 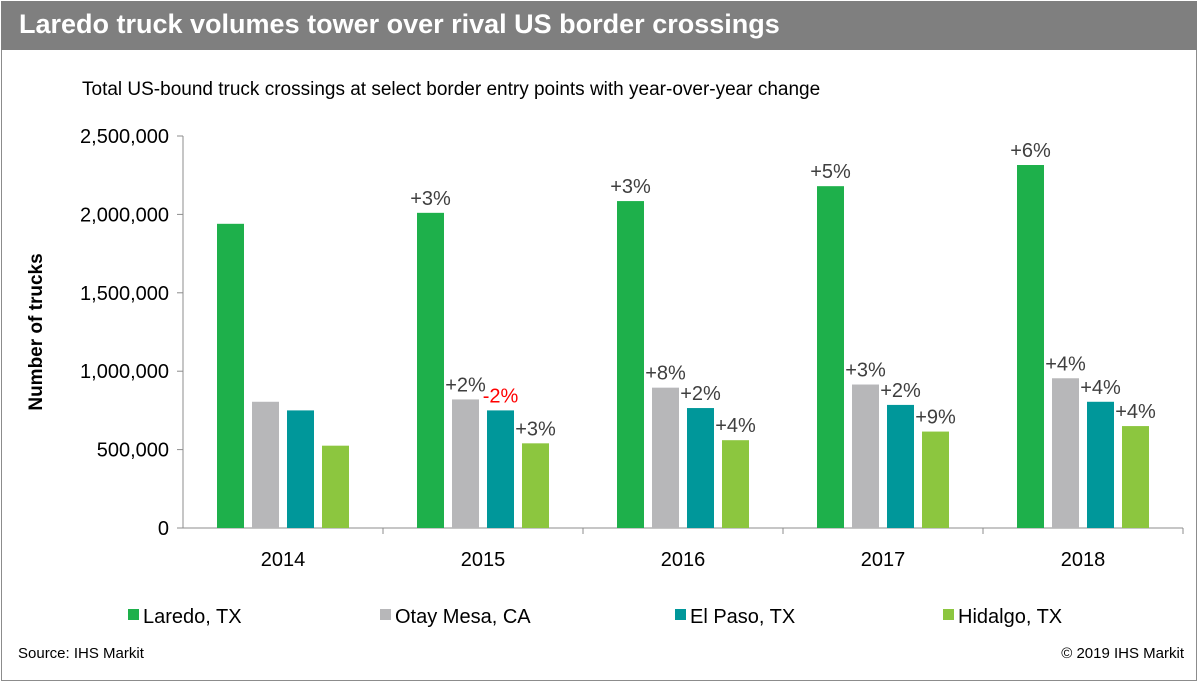 What do you see at coordinates (1083, 560) in the screenshot?
I see `x-tick-label: 2018` at bounding box center [1083, 560].